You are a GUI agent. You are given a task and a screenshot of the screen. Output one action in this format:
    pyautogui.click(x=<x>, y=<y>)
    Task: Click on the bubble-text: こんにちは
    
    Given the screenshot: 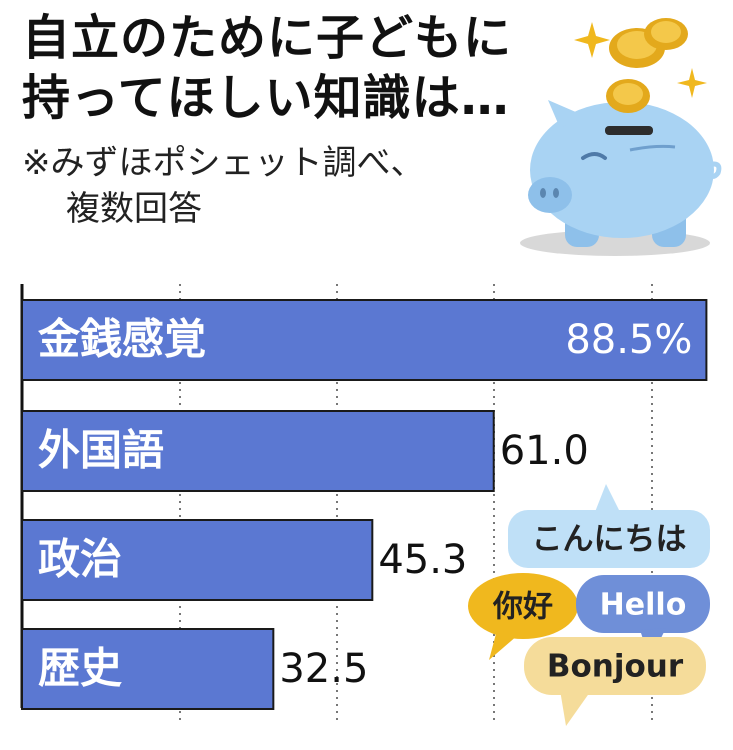 What is the action you would take?
    pyautogui.click(x=609, y=540)
    